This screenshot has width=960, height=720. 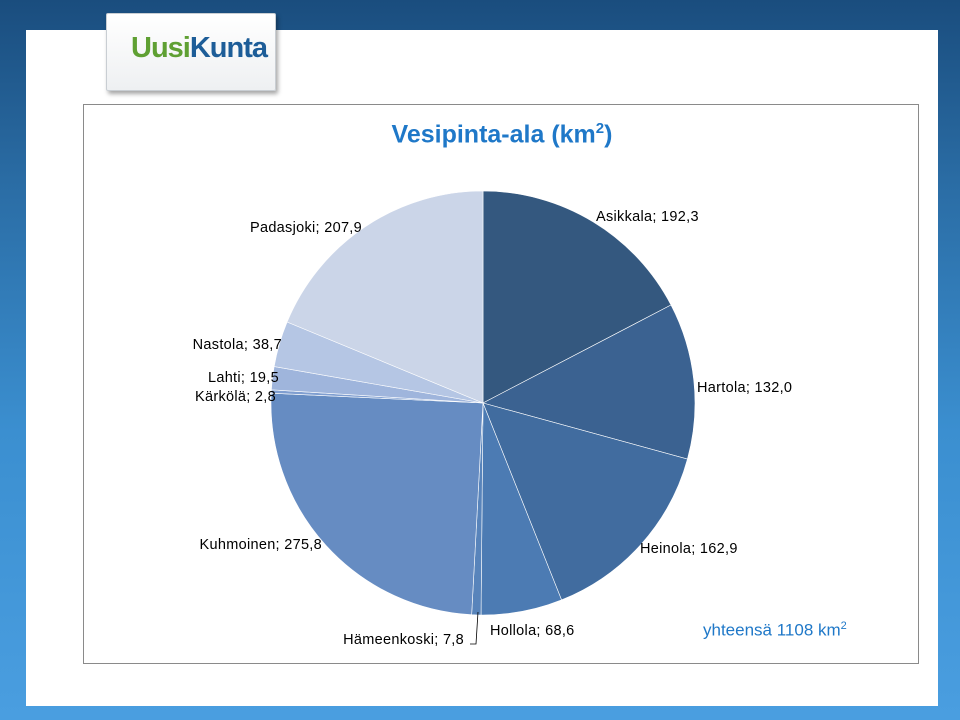 What do you see at coordinates (843, 626) in the screenshot?
I see `total-superscript: 2` at bounding box center [843, 626].